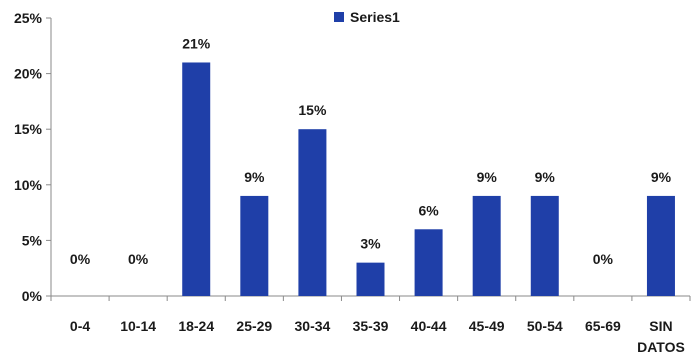 The image size is (694, 360). What do you see at coordinates (660, 326) in the screenshot?
I see `x-tick-label-line: SIN` at bounding box center [660, 326].